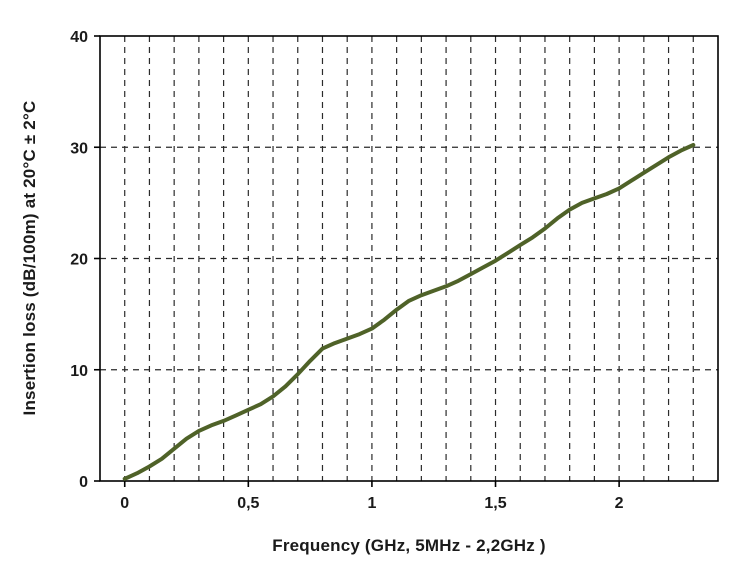 This screenshot has width=750, height=577. Describe the element at coordinates (409, 545) in the screenshot. I see `x-axis-title: Frequency (GHz, 5MHz - 2,2GHz )` at that location.